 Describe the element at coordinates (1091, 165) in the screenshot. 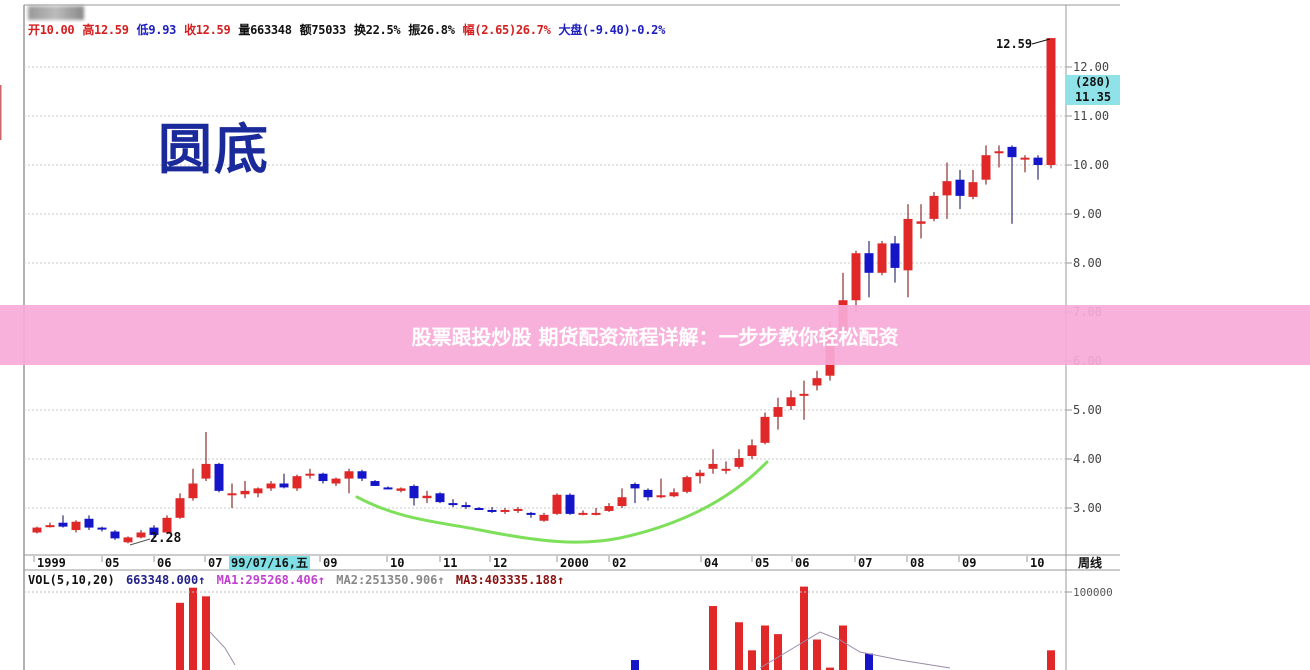

I see `price-tick-label: 10.00` at that location.